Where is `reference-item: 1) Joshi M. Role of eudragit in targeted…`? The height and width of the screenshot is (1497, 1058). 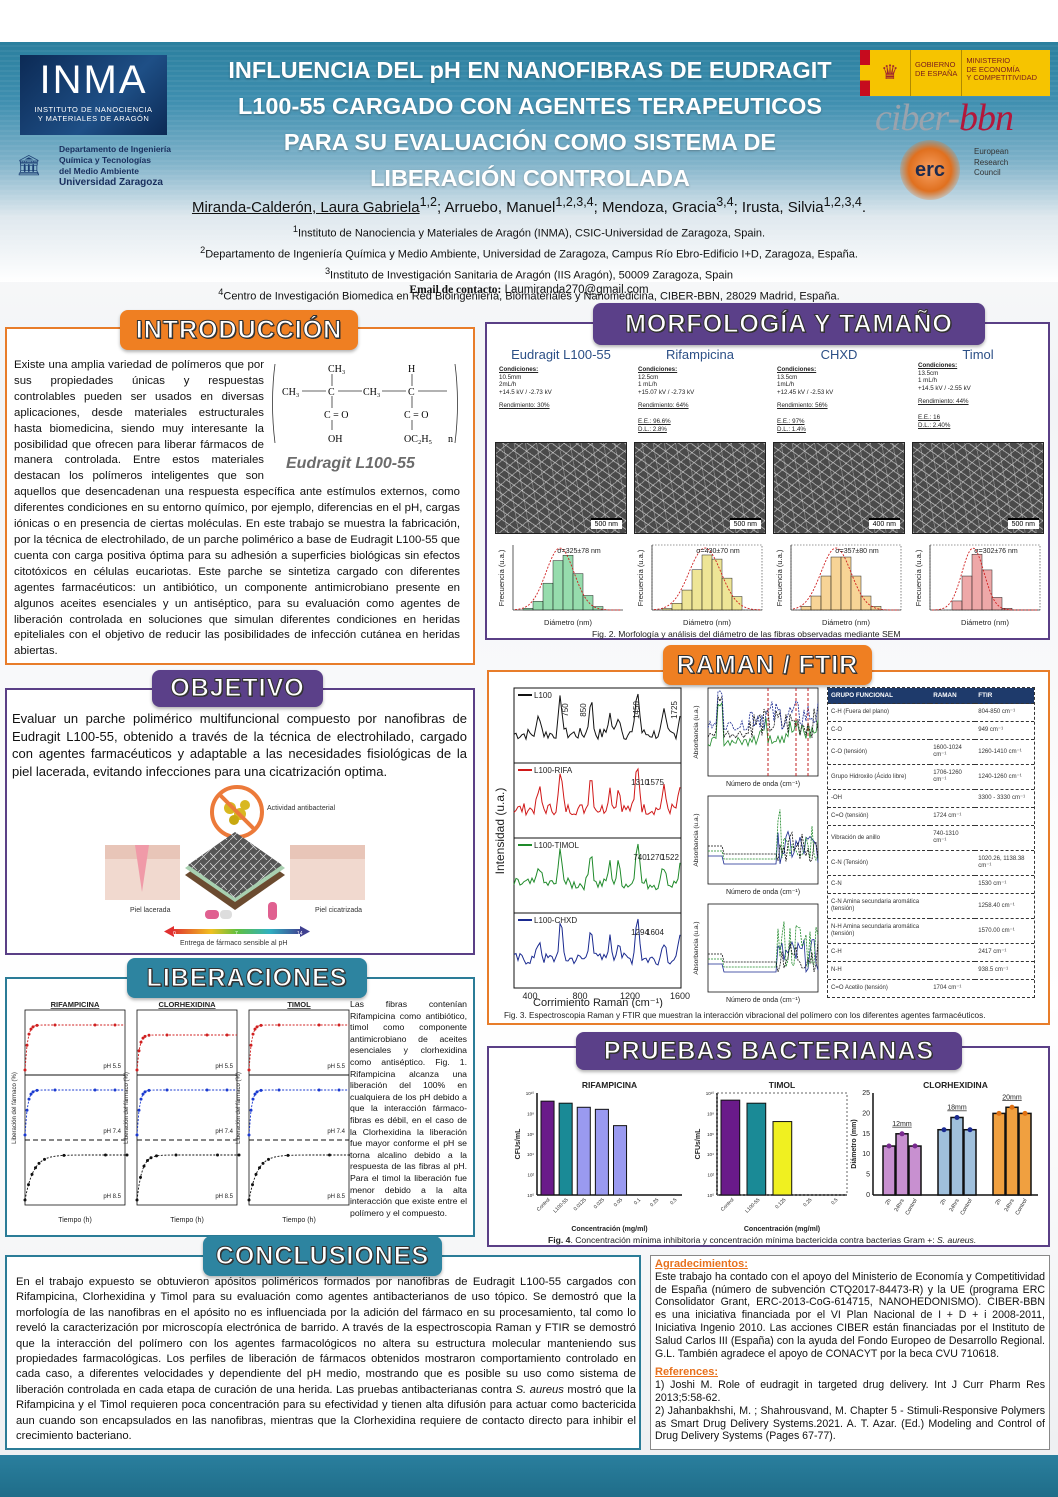
reference-item: 1) Joshi M. Role of eudragit in targeted… is located at coordinates (850, 1391).